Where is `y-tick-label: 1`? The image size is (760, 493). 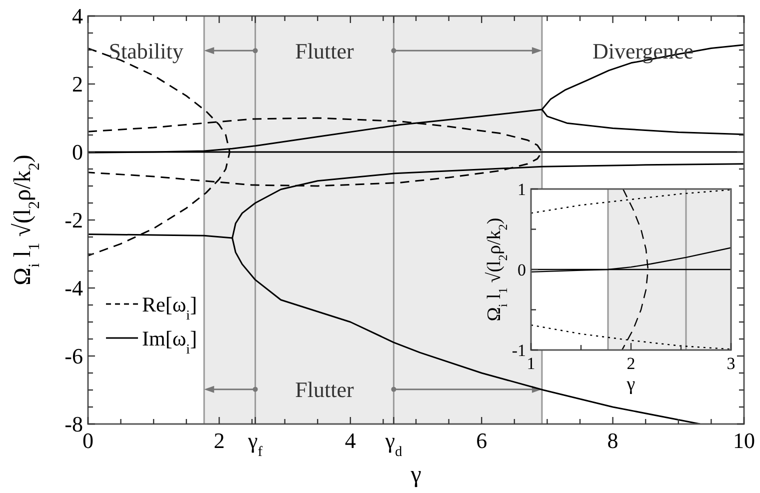 y-tick-label: 1 is located at coordinates (522, 189).